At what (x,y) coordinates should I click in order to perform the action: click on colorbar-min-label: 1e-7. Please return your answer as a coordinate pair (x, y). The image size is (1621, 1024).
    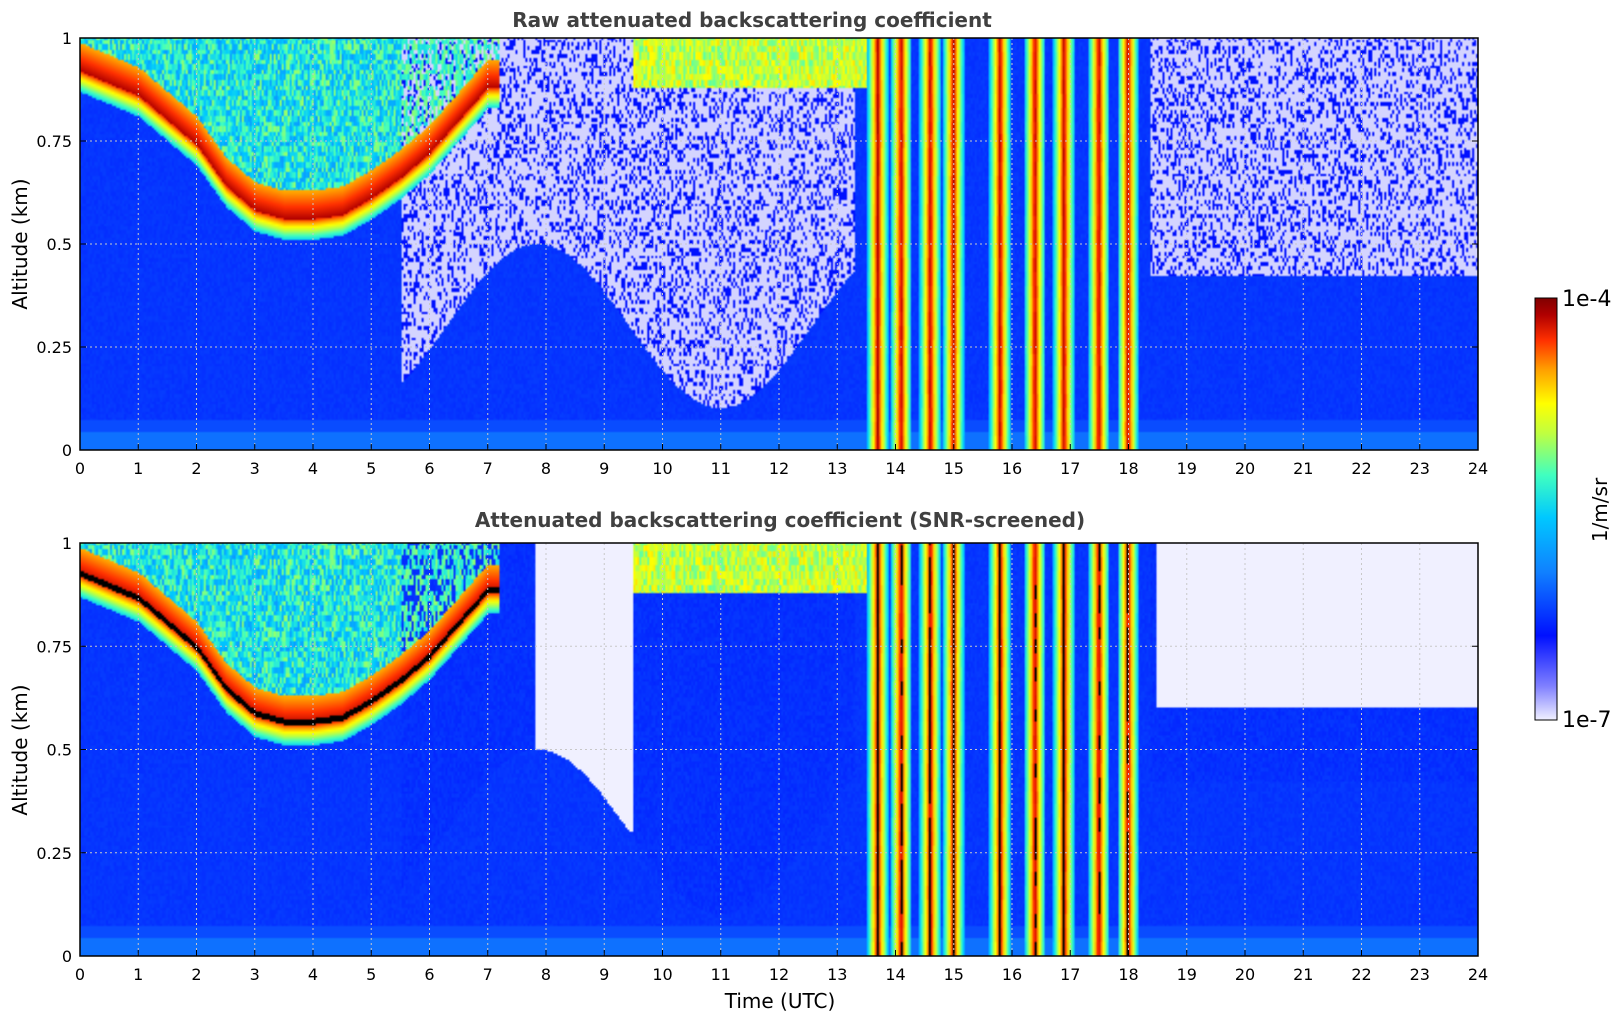
    Looking at the image, I should click on (1586, 720).